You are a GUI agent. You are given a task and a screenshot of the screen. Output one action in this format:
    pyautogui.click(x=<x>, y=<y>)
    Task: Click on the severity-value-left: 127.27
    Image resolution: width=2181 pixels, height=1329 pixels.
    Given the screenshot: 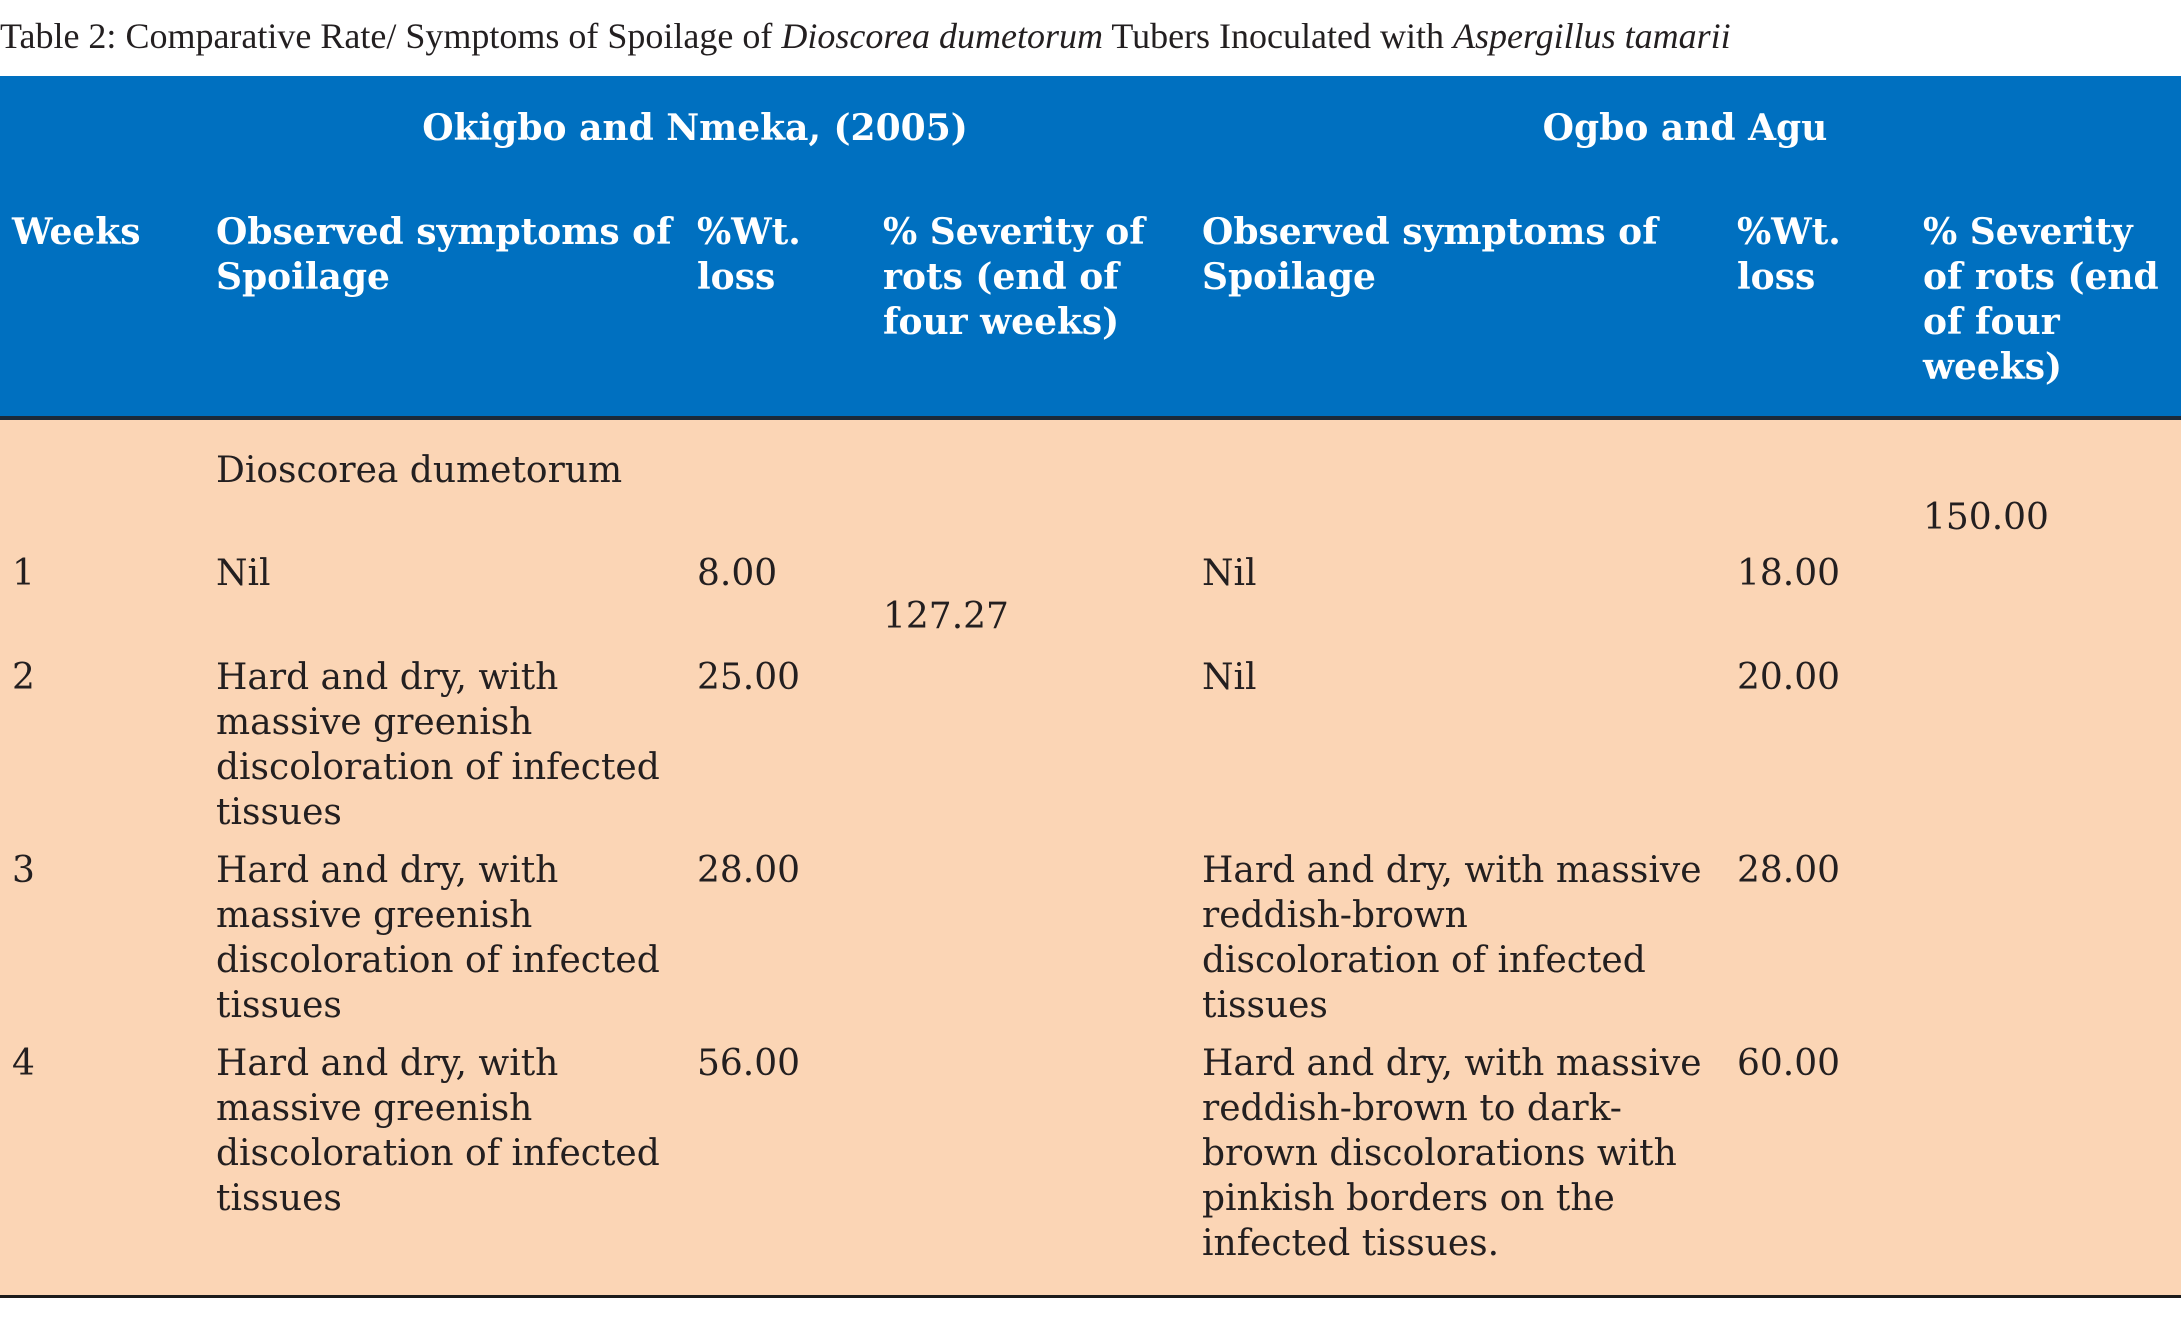 What is the action you would take?
    pyautogui.click(x=946, y=616)
    